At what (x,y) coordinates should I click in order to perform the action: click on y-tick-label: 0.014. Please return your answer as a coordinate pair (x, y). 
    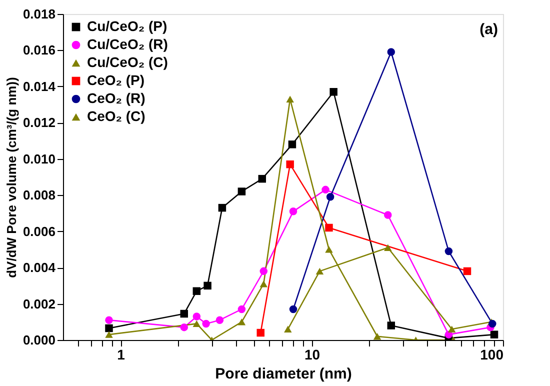
    Looking at the image, I should click on (39, 86).